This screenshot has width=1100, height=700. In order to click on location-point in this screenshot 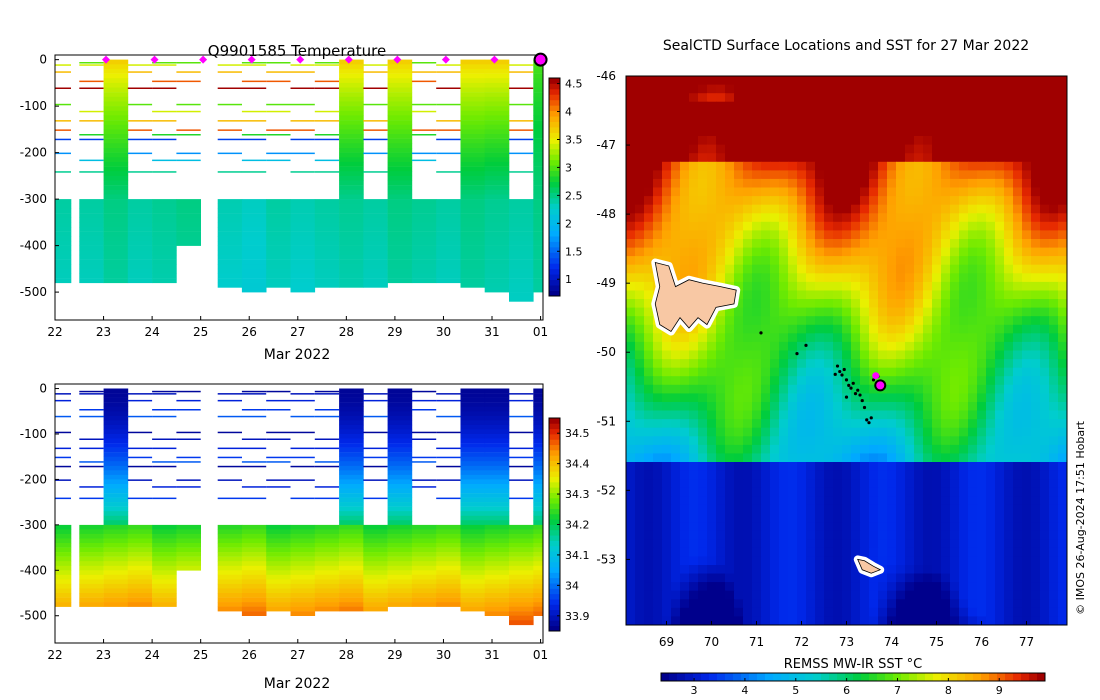, I will do `click(860, 395)`.